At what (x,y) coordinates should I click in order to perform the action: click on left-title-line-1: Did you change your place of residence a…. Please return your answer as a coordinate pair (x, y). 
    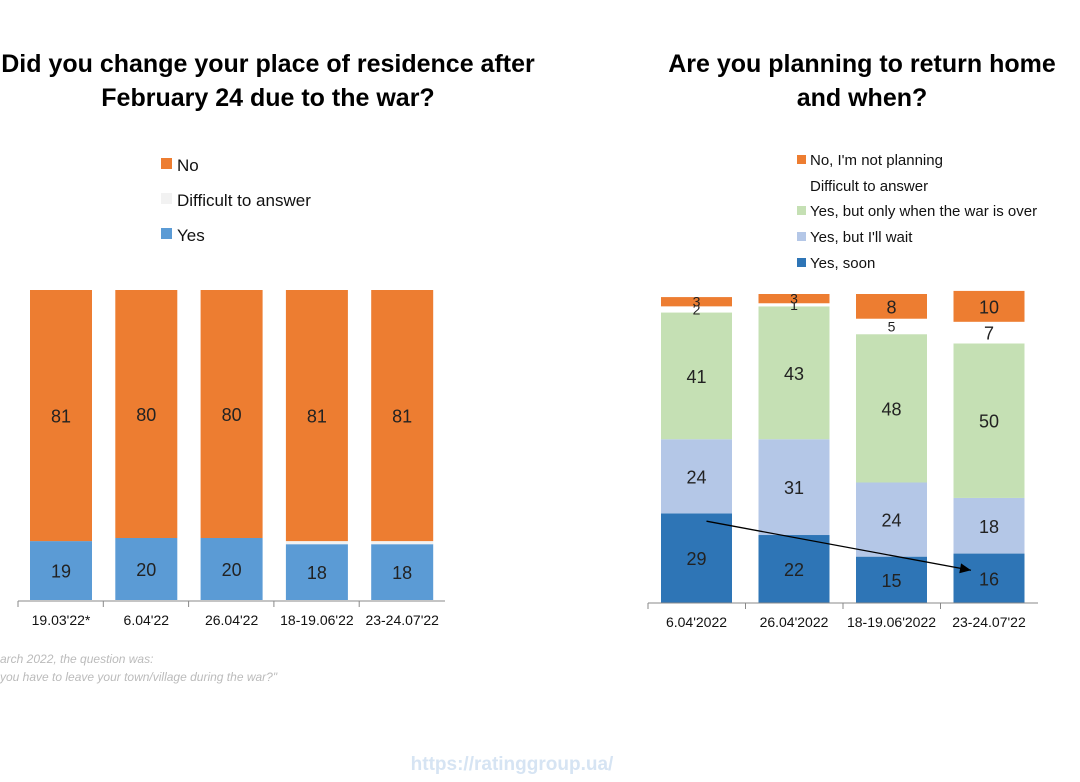
    Looking at the image, I should click on (268, 64).